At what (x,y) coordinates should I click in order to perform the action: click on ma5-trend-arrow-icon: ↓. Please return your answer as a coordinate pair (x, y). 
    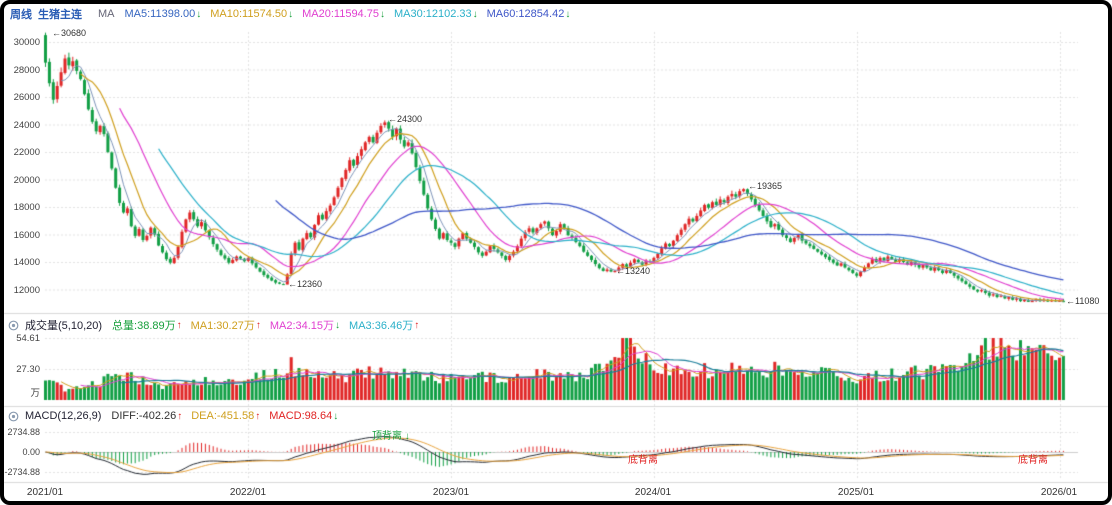
    Looking at the image, I should click on (199, 14).